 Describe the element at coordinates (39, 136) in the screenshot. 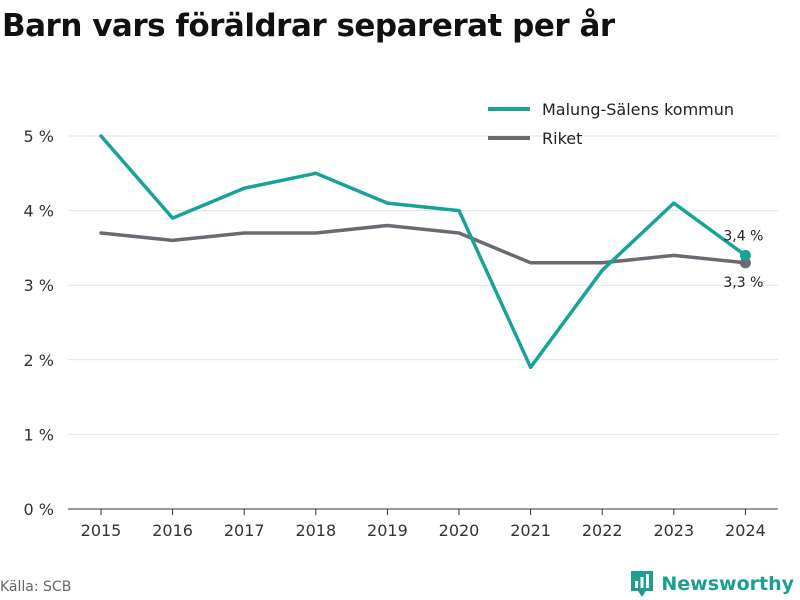

I see `y-tick-label: 5 %` at that location.